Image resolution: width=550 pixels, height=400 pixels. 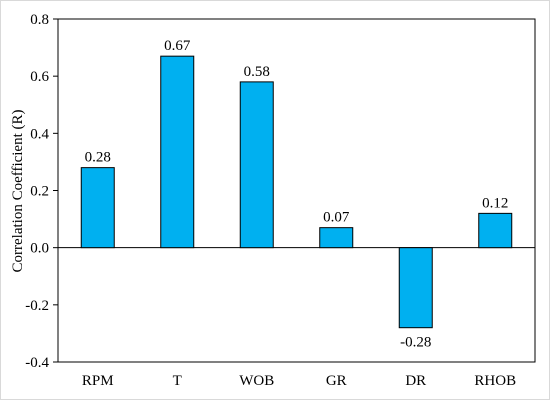 What do you see at coordinates (98, 158) in the screenshot?
I see `data-label: 0.28` at bounding box center [98, 158].